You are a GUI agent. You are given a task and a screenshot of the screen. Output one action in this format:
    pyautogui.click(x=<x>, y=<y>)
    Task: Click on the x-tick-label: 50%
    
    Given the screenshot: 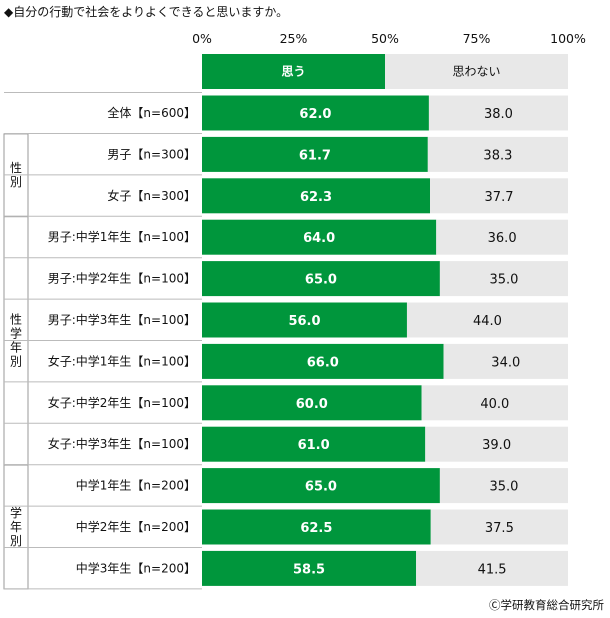 What is the action you would take?
    pyautogui.click(x=385, y=38)
    